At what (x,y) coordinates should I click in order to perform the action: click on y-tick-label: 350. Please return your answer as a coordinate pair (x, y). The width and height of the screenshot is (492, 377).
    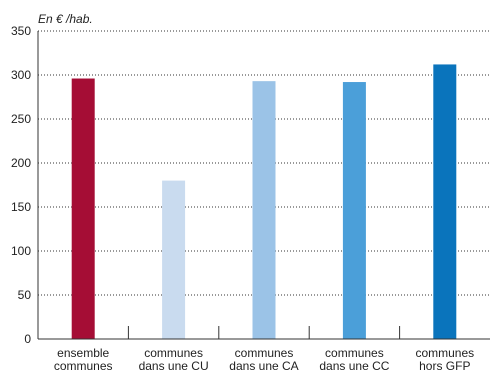
    Looking at the image, I should click on (21, 31).